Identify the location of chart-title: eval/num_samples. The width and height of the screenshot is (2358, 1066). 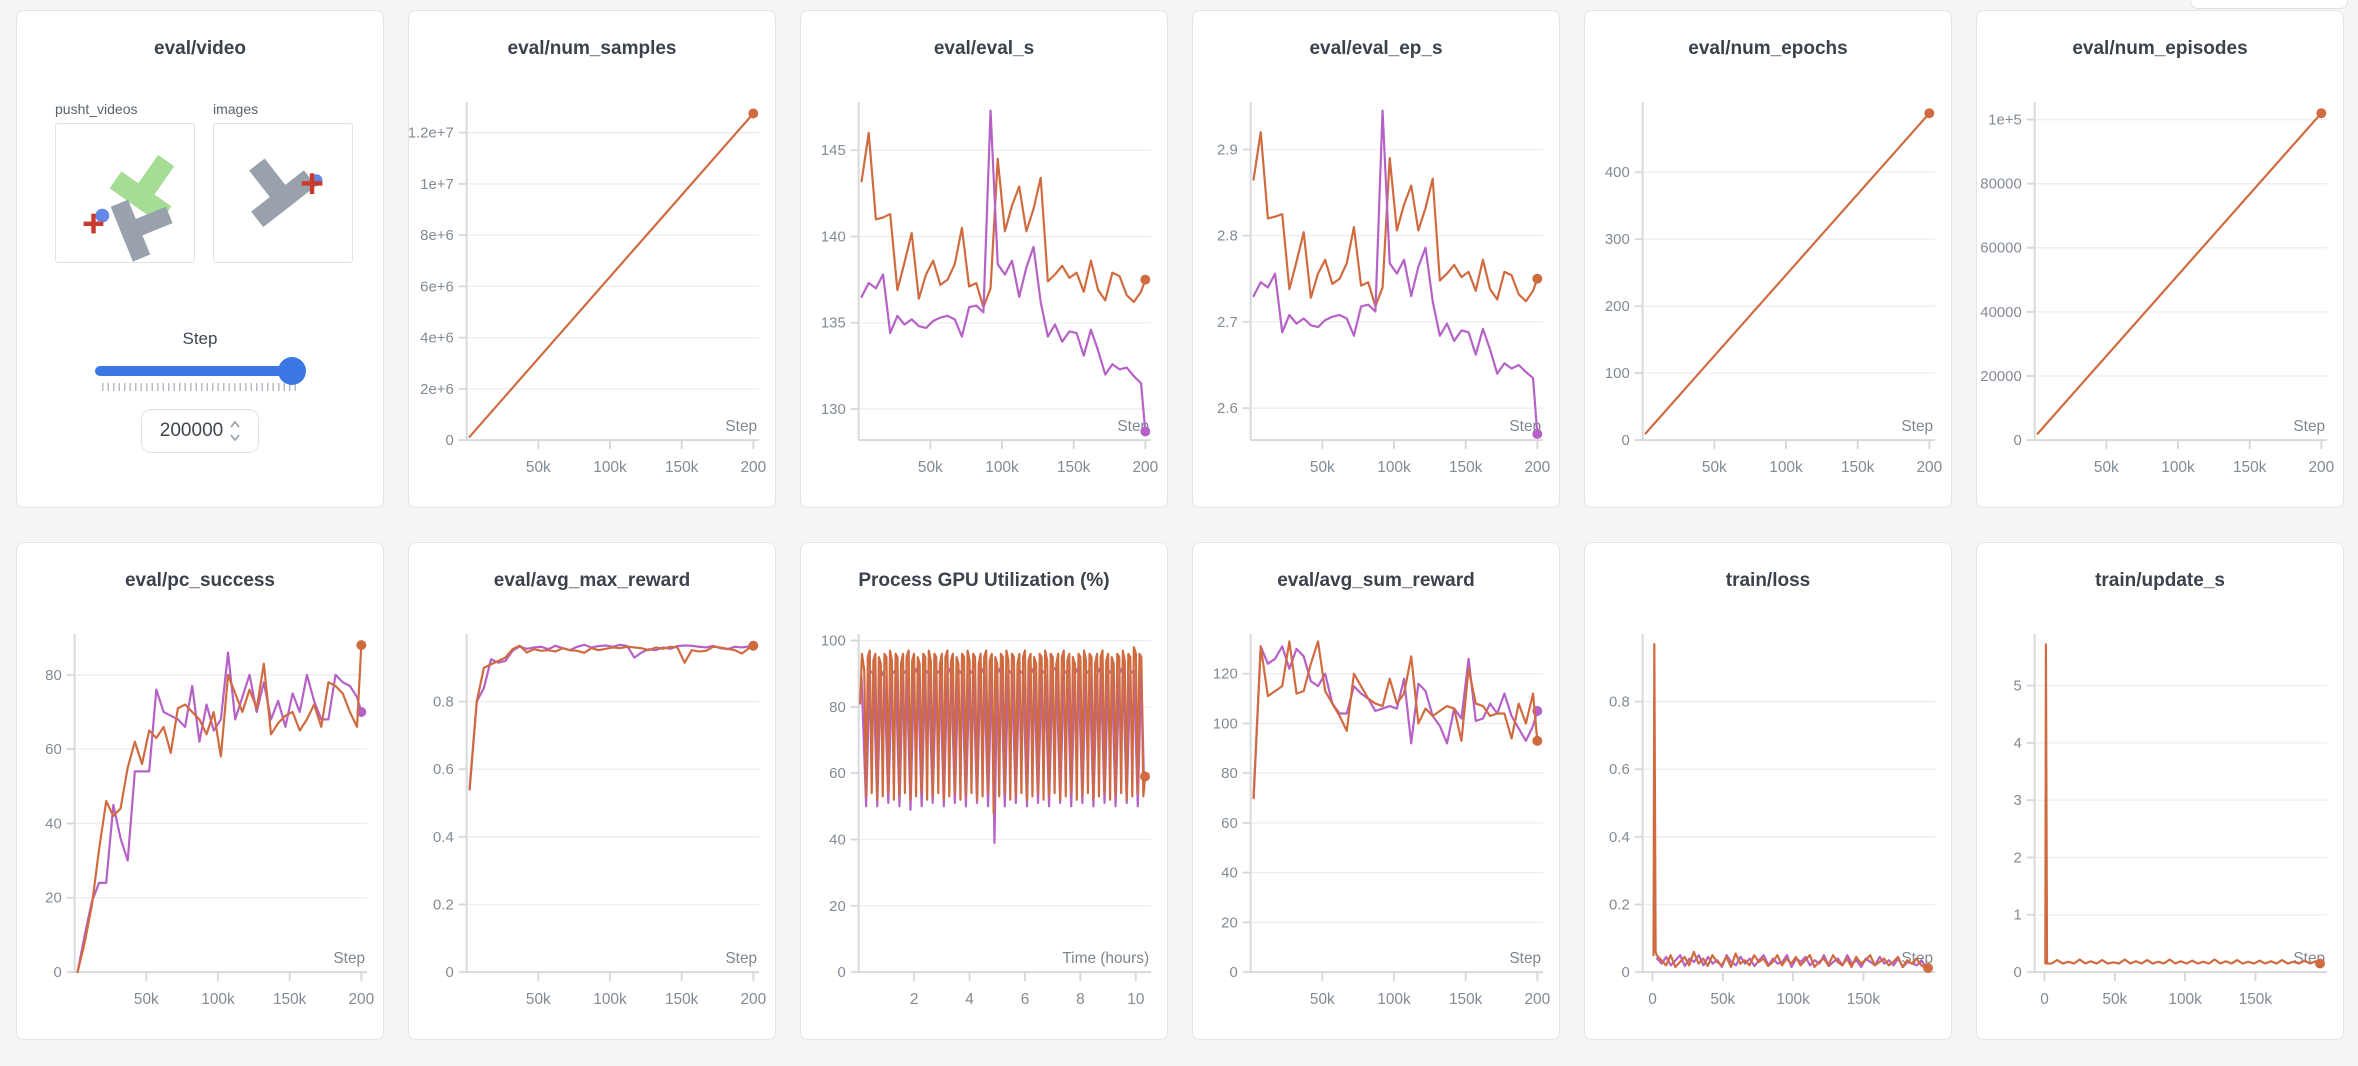
(592, 48).